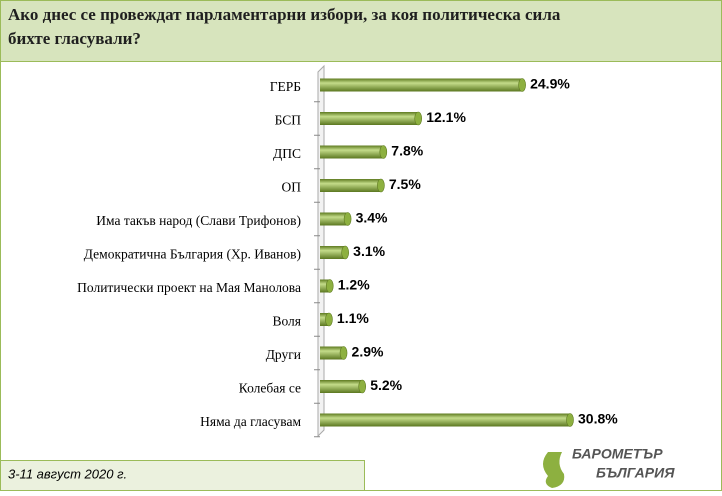 Image resolution: width=722 pixels, height=496 pixels. I want to click on logo: БАРОМЕТЪР БЪЛГАРИЯ, so click(609, 467).